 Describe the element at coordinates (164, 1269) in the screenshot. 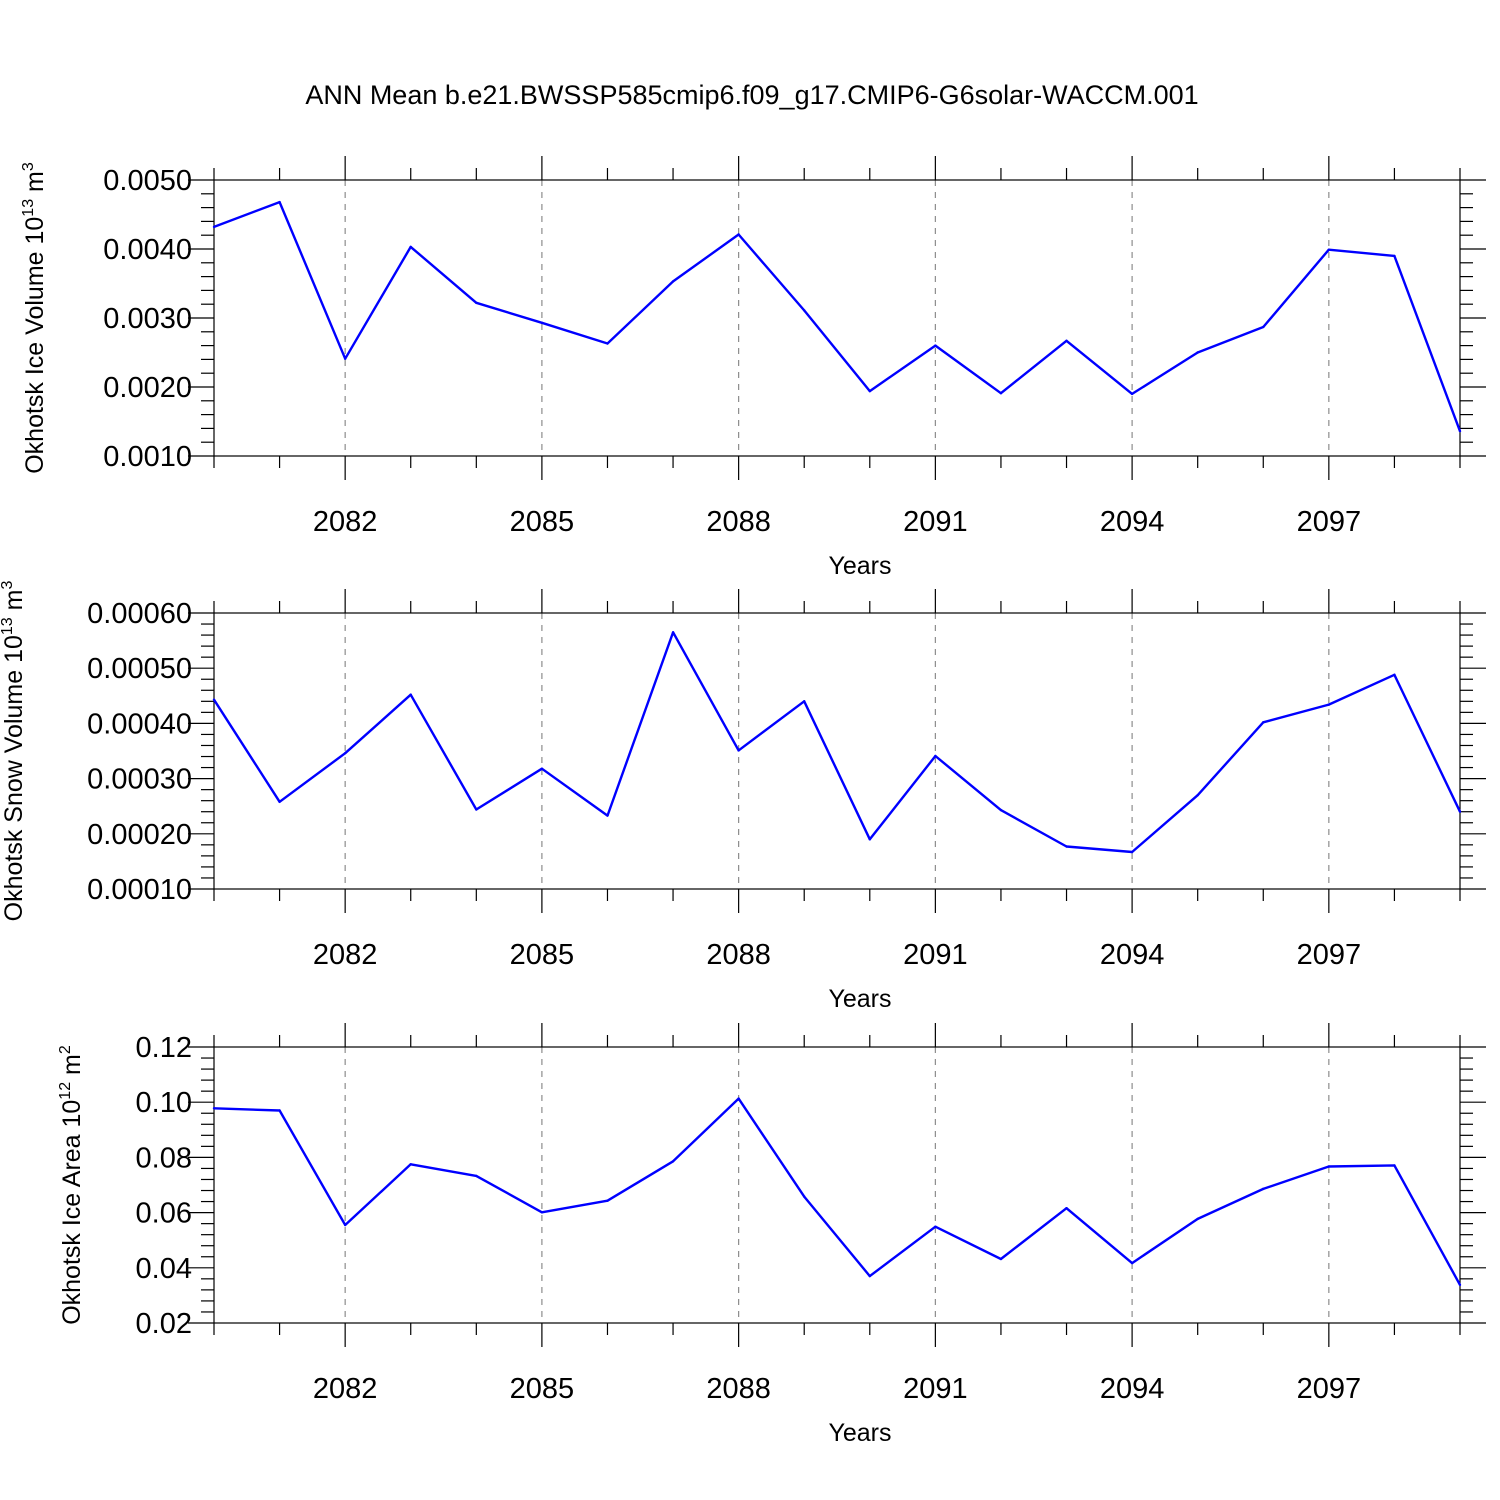

I see `y-tick-label: 0.04` at that location.